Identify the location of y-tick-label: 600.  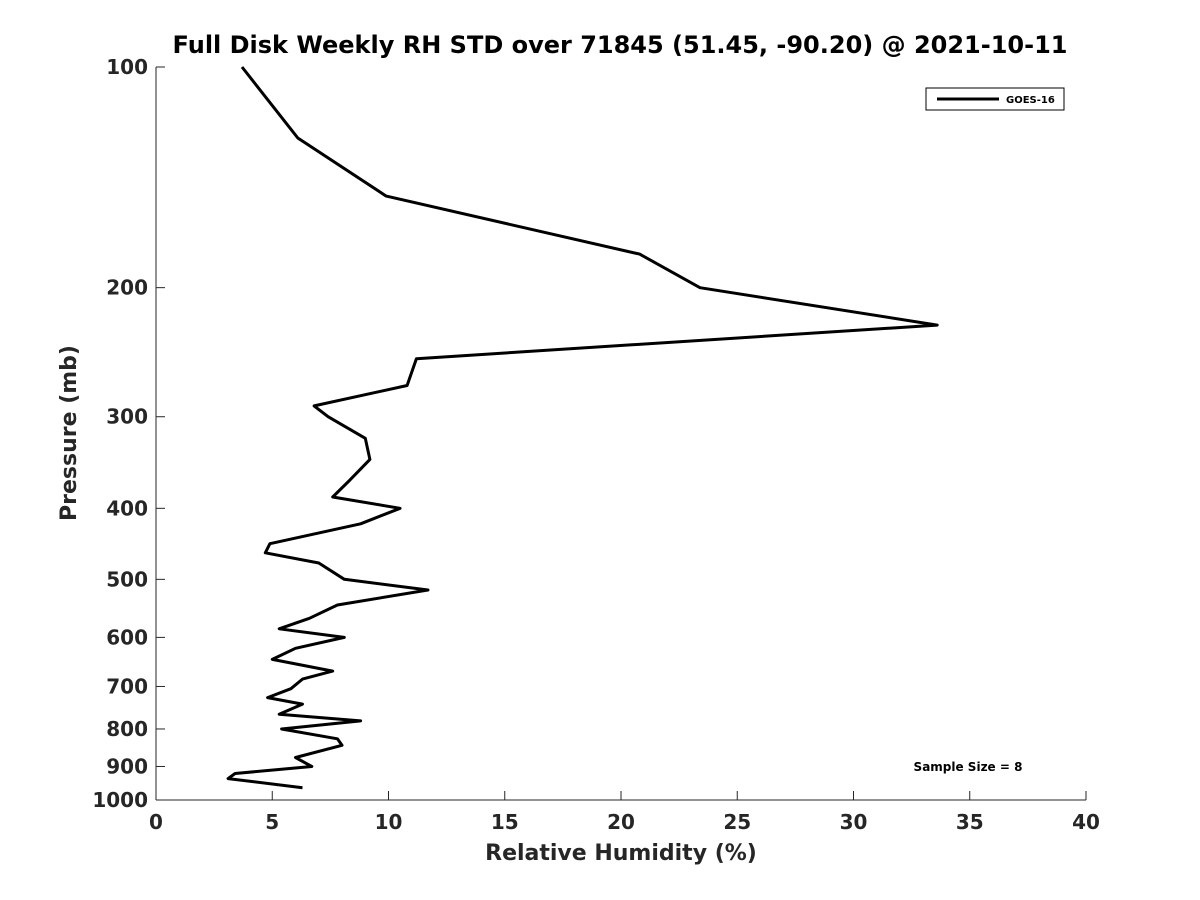
(127, 637).